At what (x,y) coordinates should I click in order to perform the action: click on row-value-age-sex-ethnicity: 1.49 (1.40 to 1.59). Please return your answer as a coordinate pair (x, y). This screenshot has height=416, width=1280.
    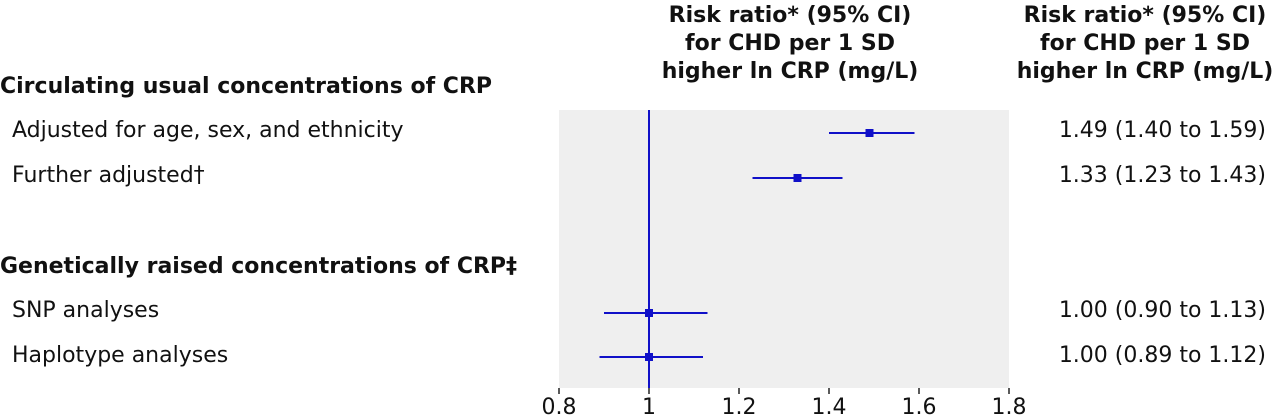
    Looking at the image, I should click on (1162, 130).